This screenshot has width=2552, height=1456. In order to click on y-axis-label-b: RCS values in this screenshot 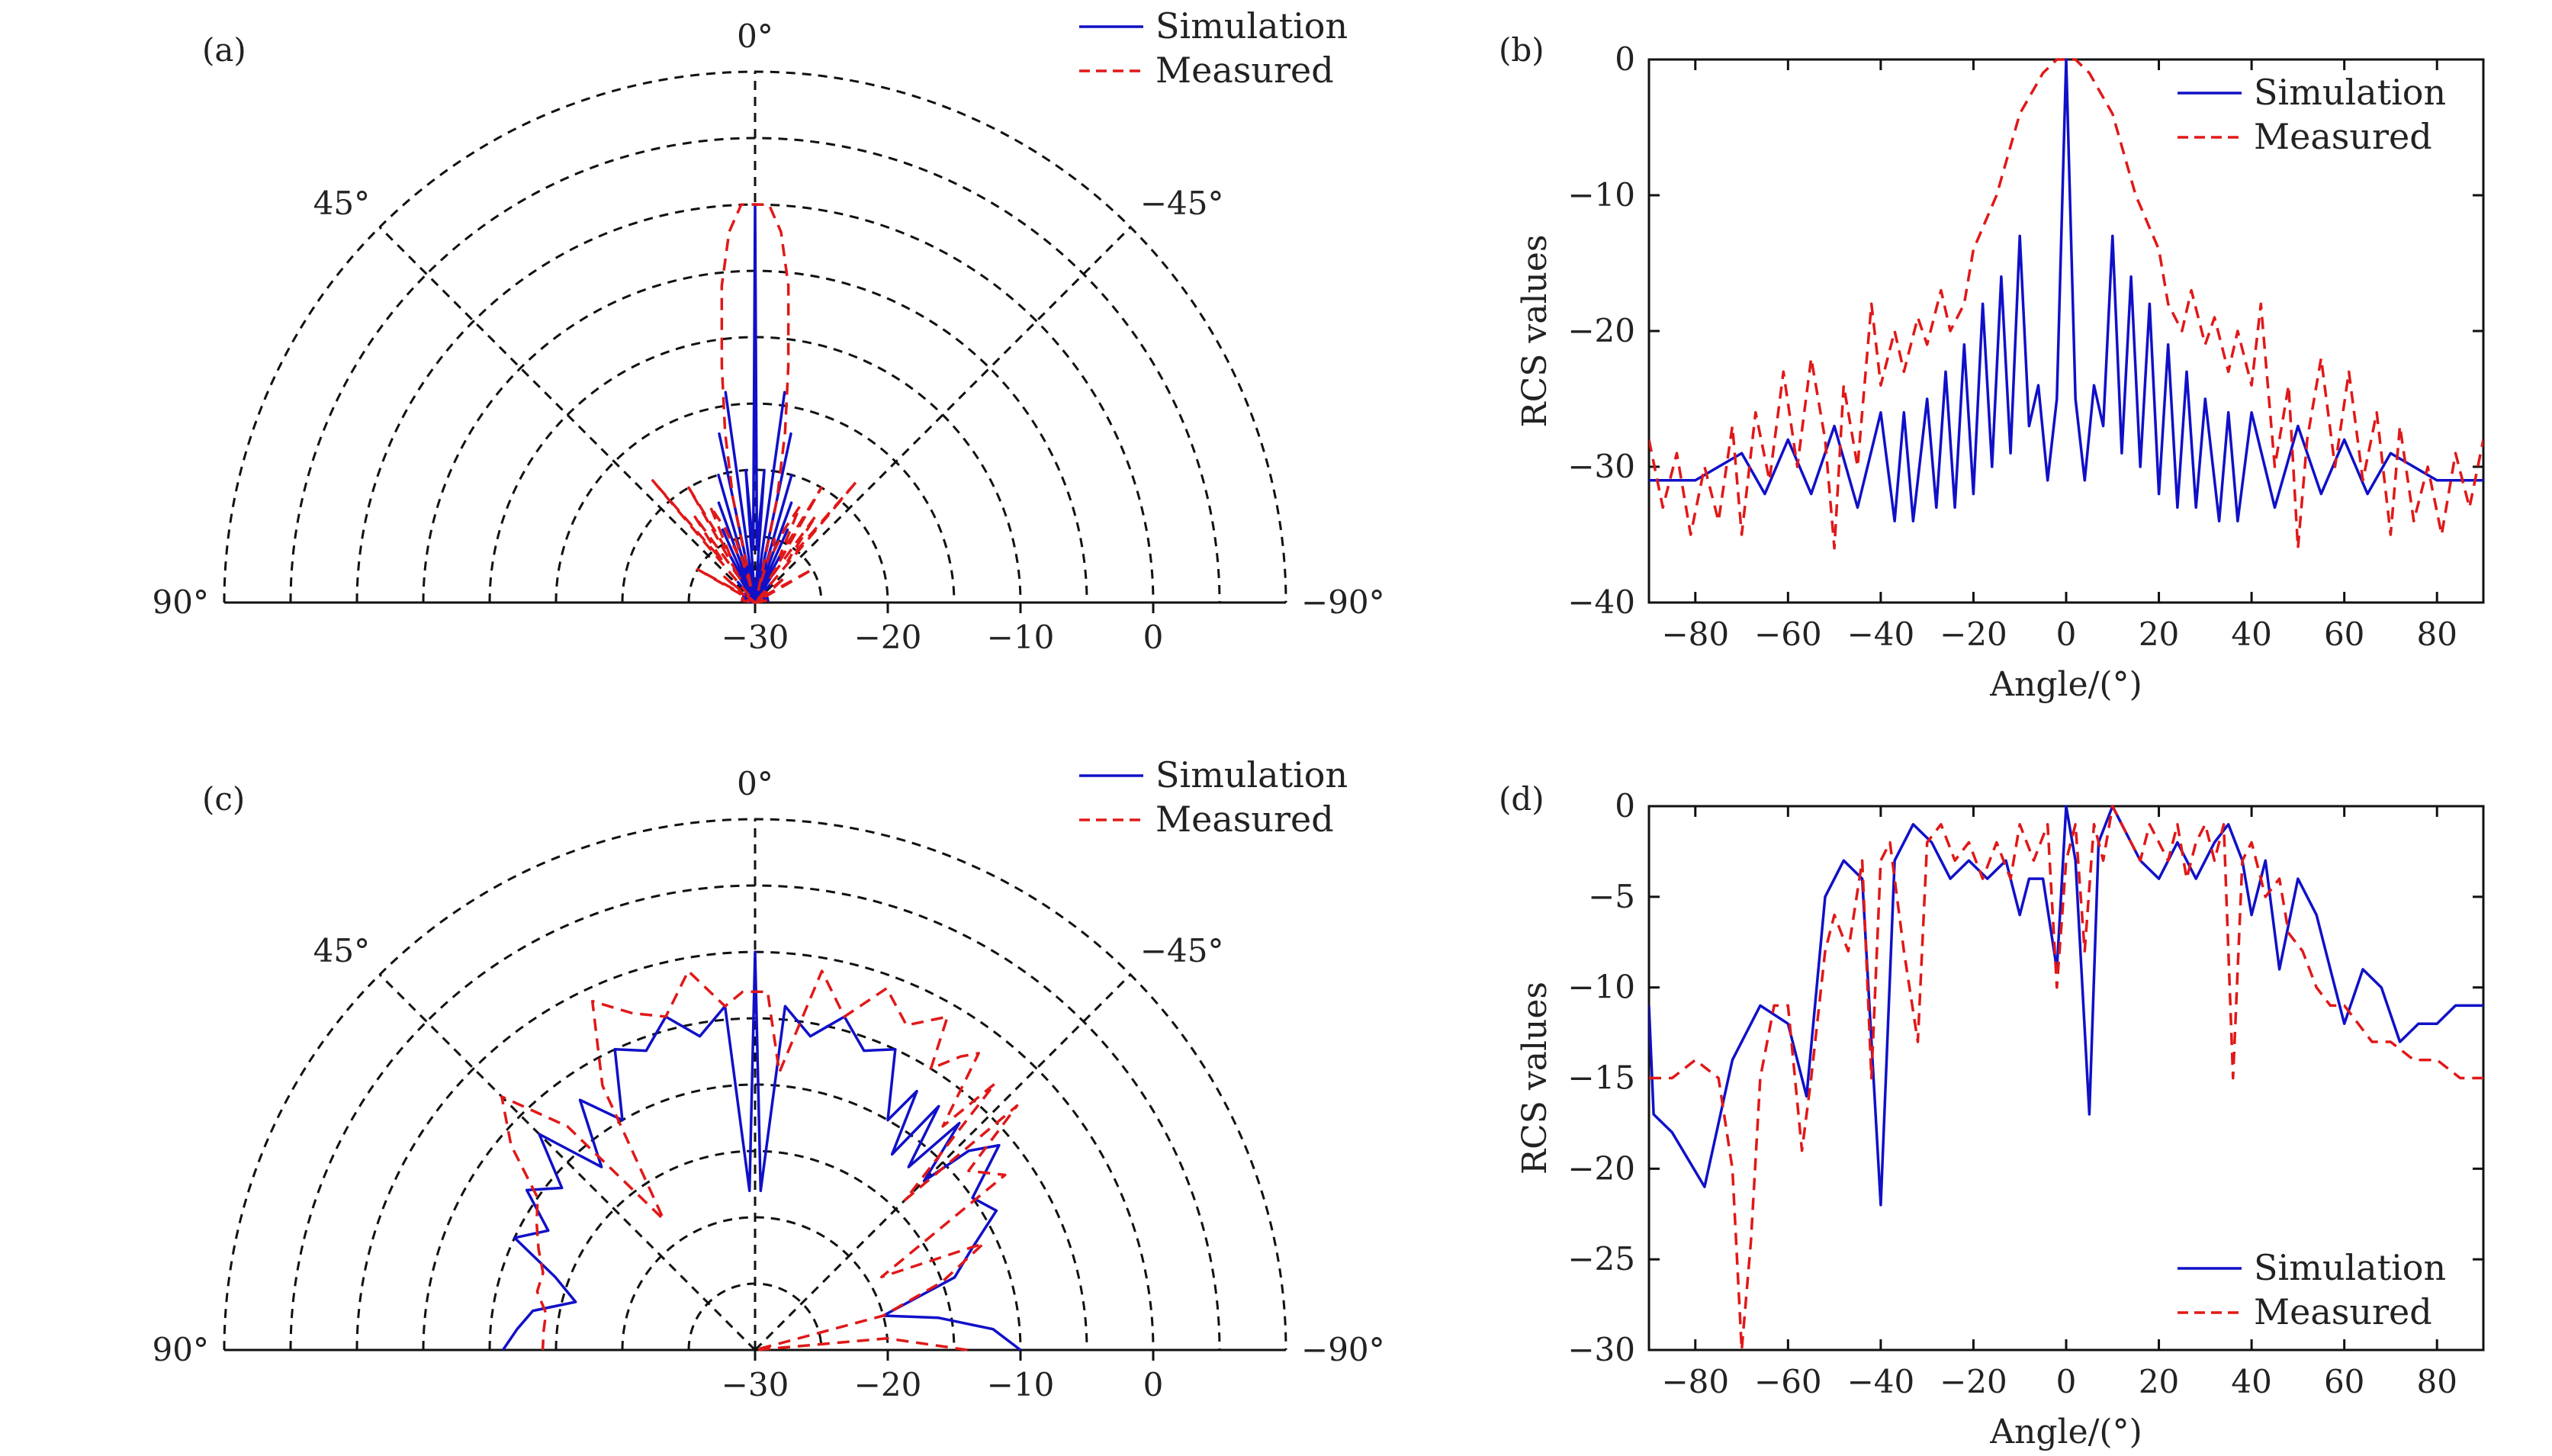, I will do `click(1534, 330)`.